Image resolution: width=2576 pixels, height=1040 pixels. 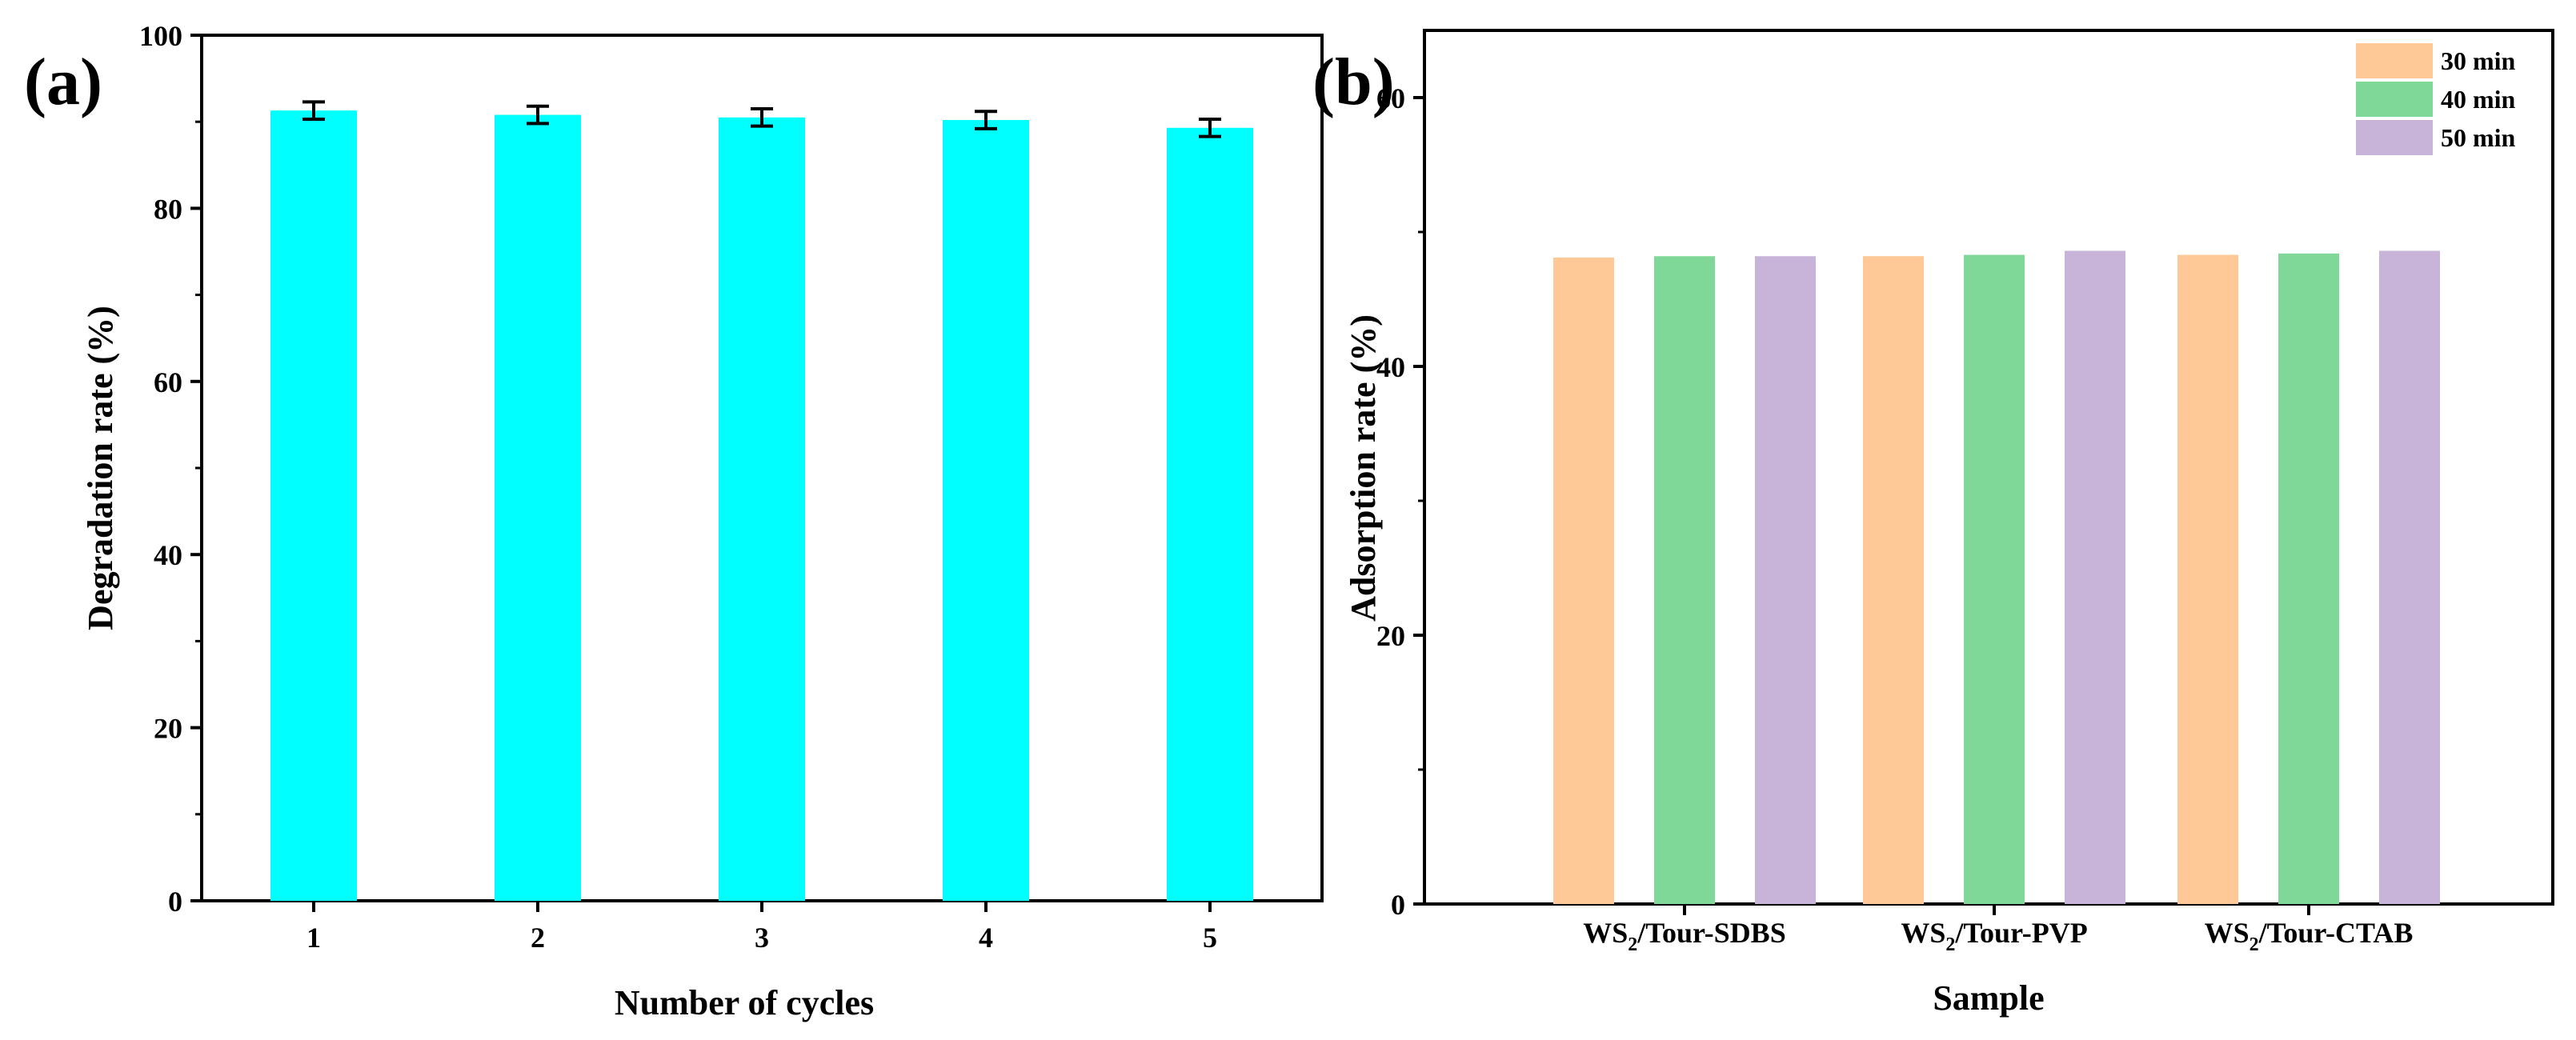 What do you see at coordinates (1994, 936) in the screenshot?
I see `panel-b-x-tick-label: WS2/Tour-PVP` at bounding box center [1994, 936].